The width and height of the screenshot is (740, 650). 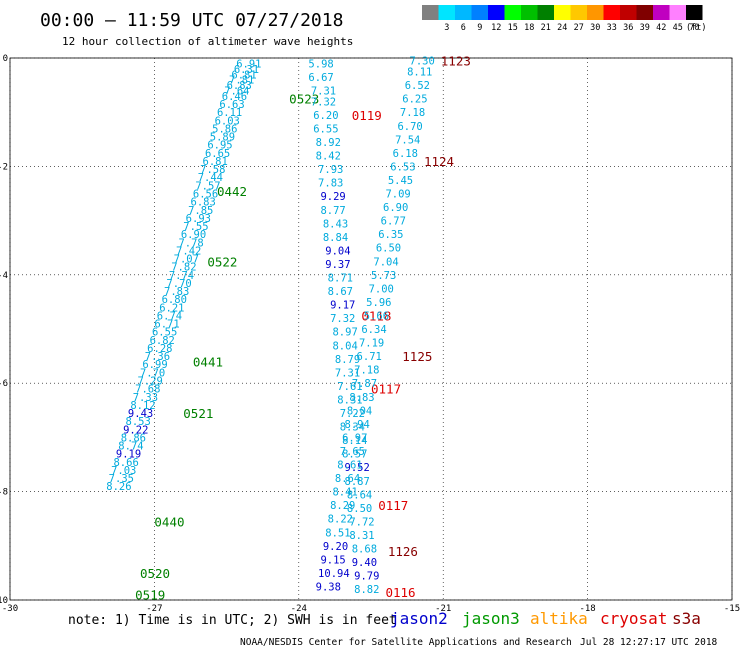 What do you see at coordinates (217, 154) in the screenshot?
I see `wave-height-point: 6.65` at bounding box center [217, 154].